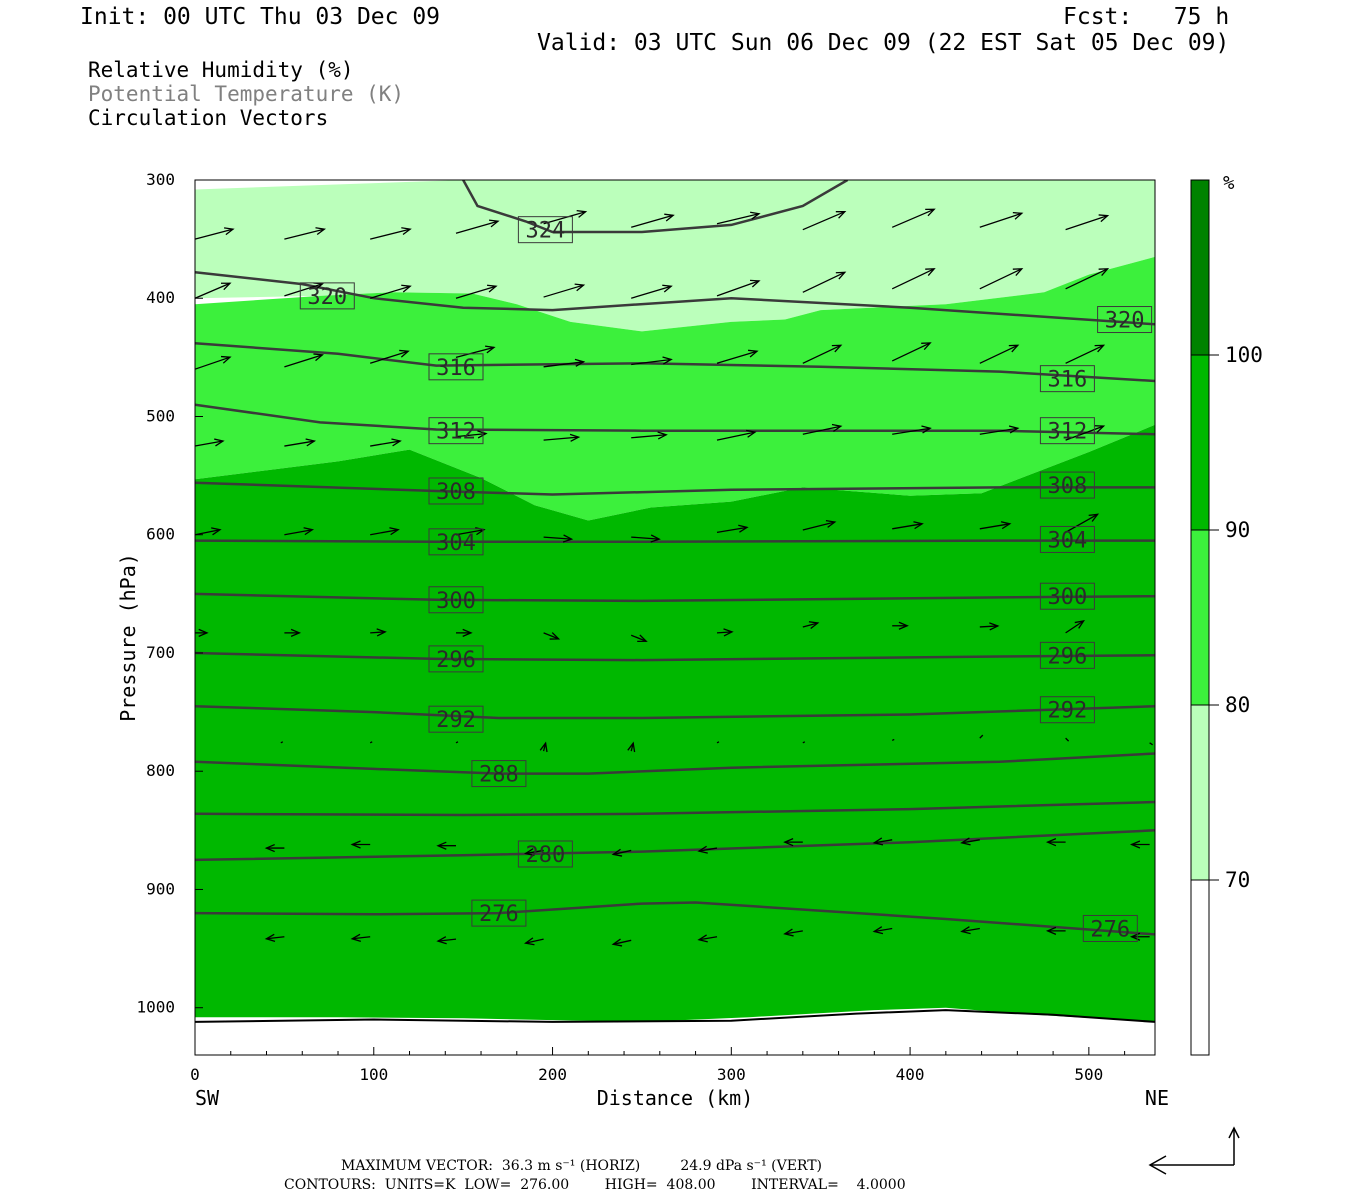 The height and width of the screenshot is (1200, 1350). I want to click on y-tick-label: 800, so click(160, 770).